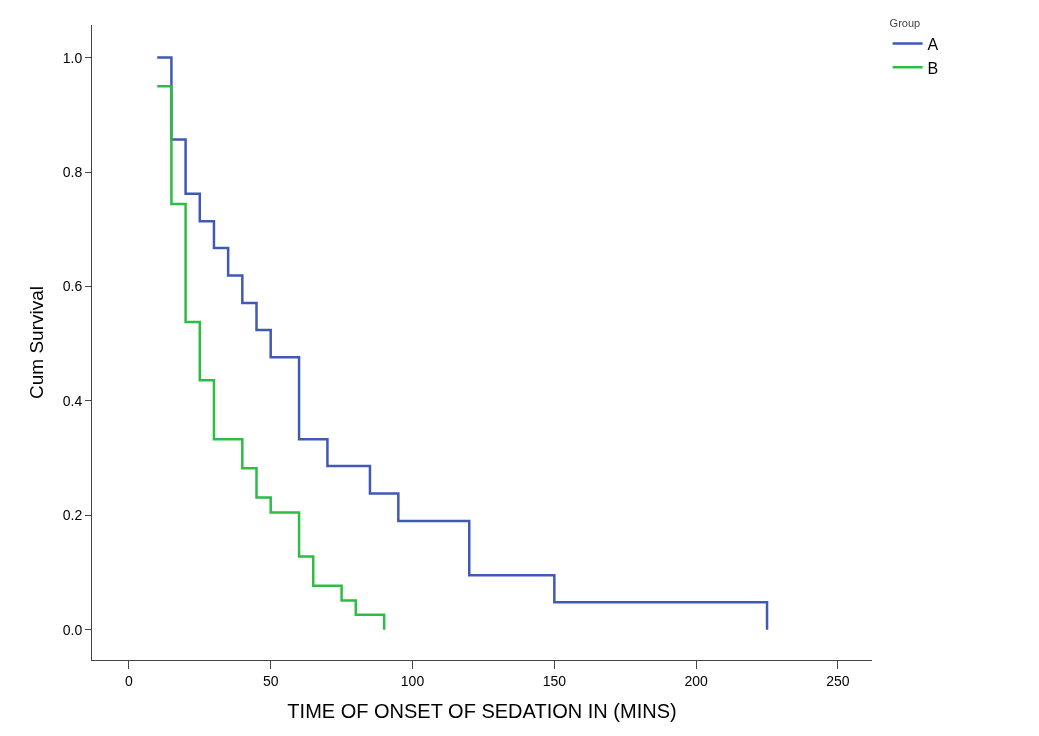 Image resolution: width=1039 pixels, height=736 pixels. Describe the element at coordinates (72, 629) in the screenshot. I see `y-tick-label: 0.0` at that location.